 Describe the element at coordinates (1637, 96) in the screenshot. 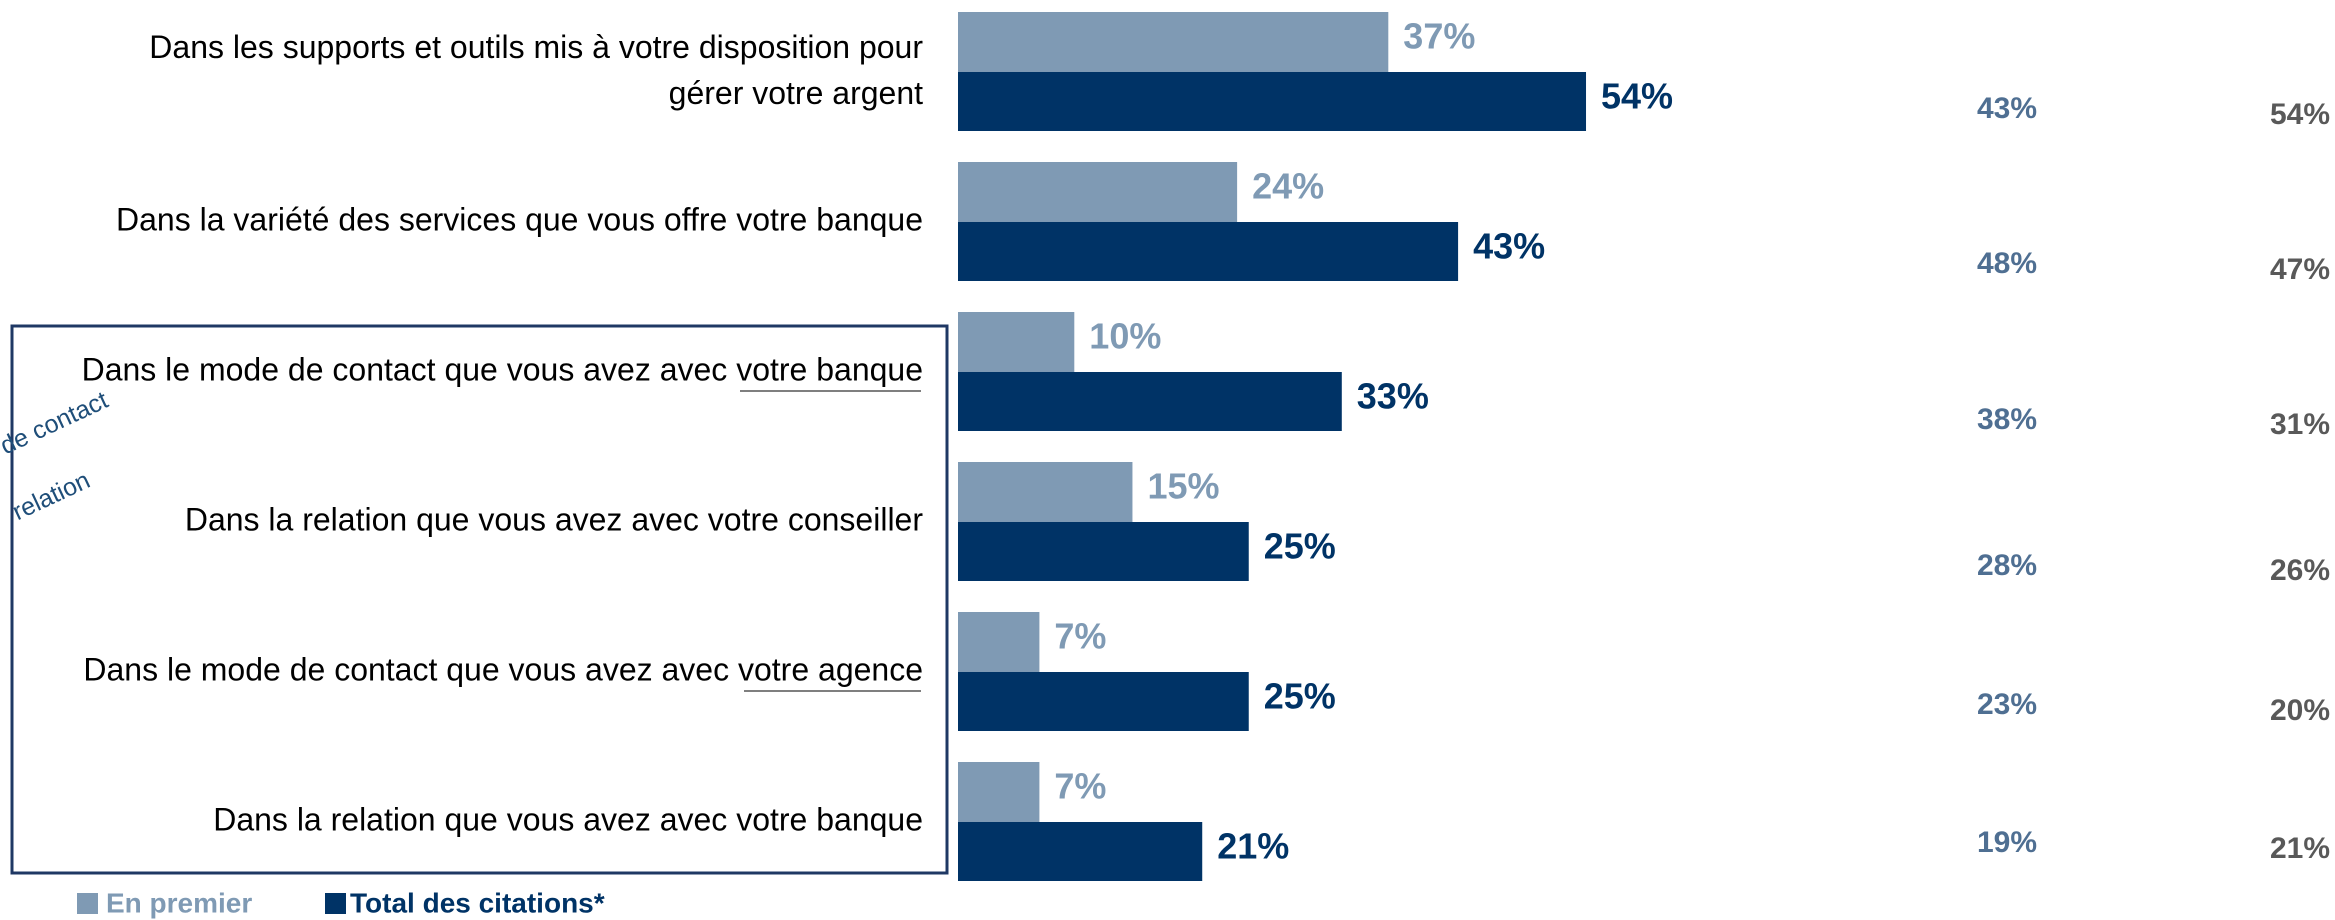

I see `data-label: 54%` at that location.